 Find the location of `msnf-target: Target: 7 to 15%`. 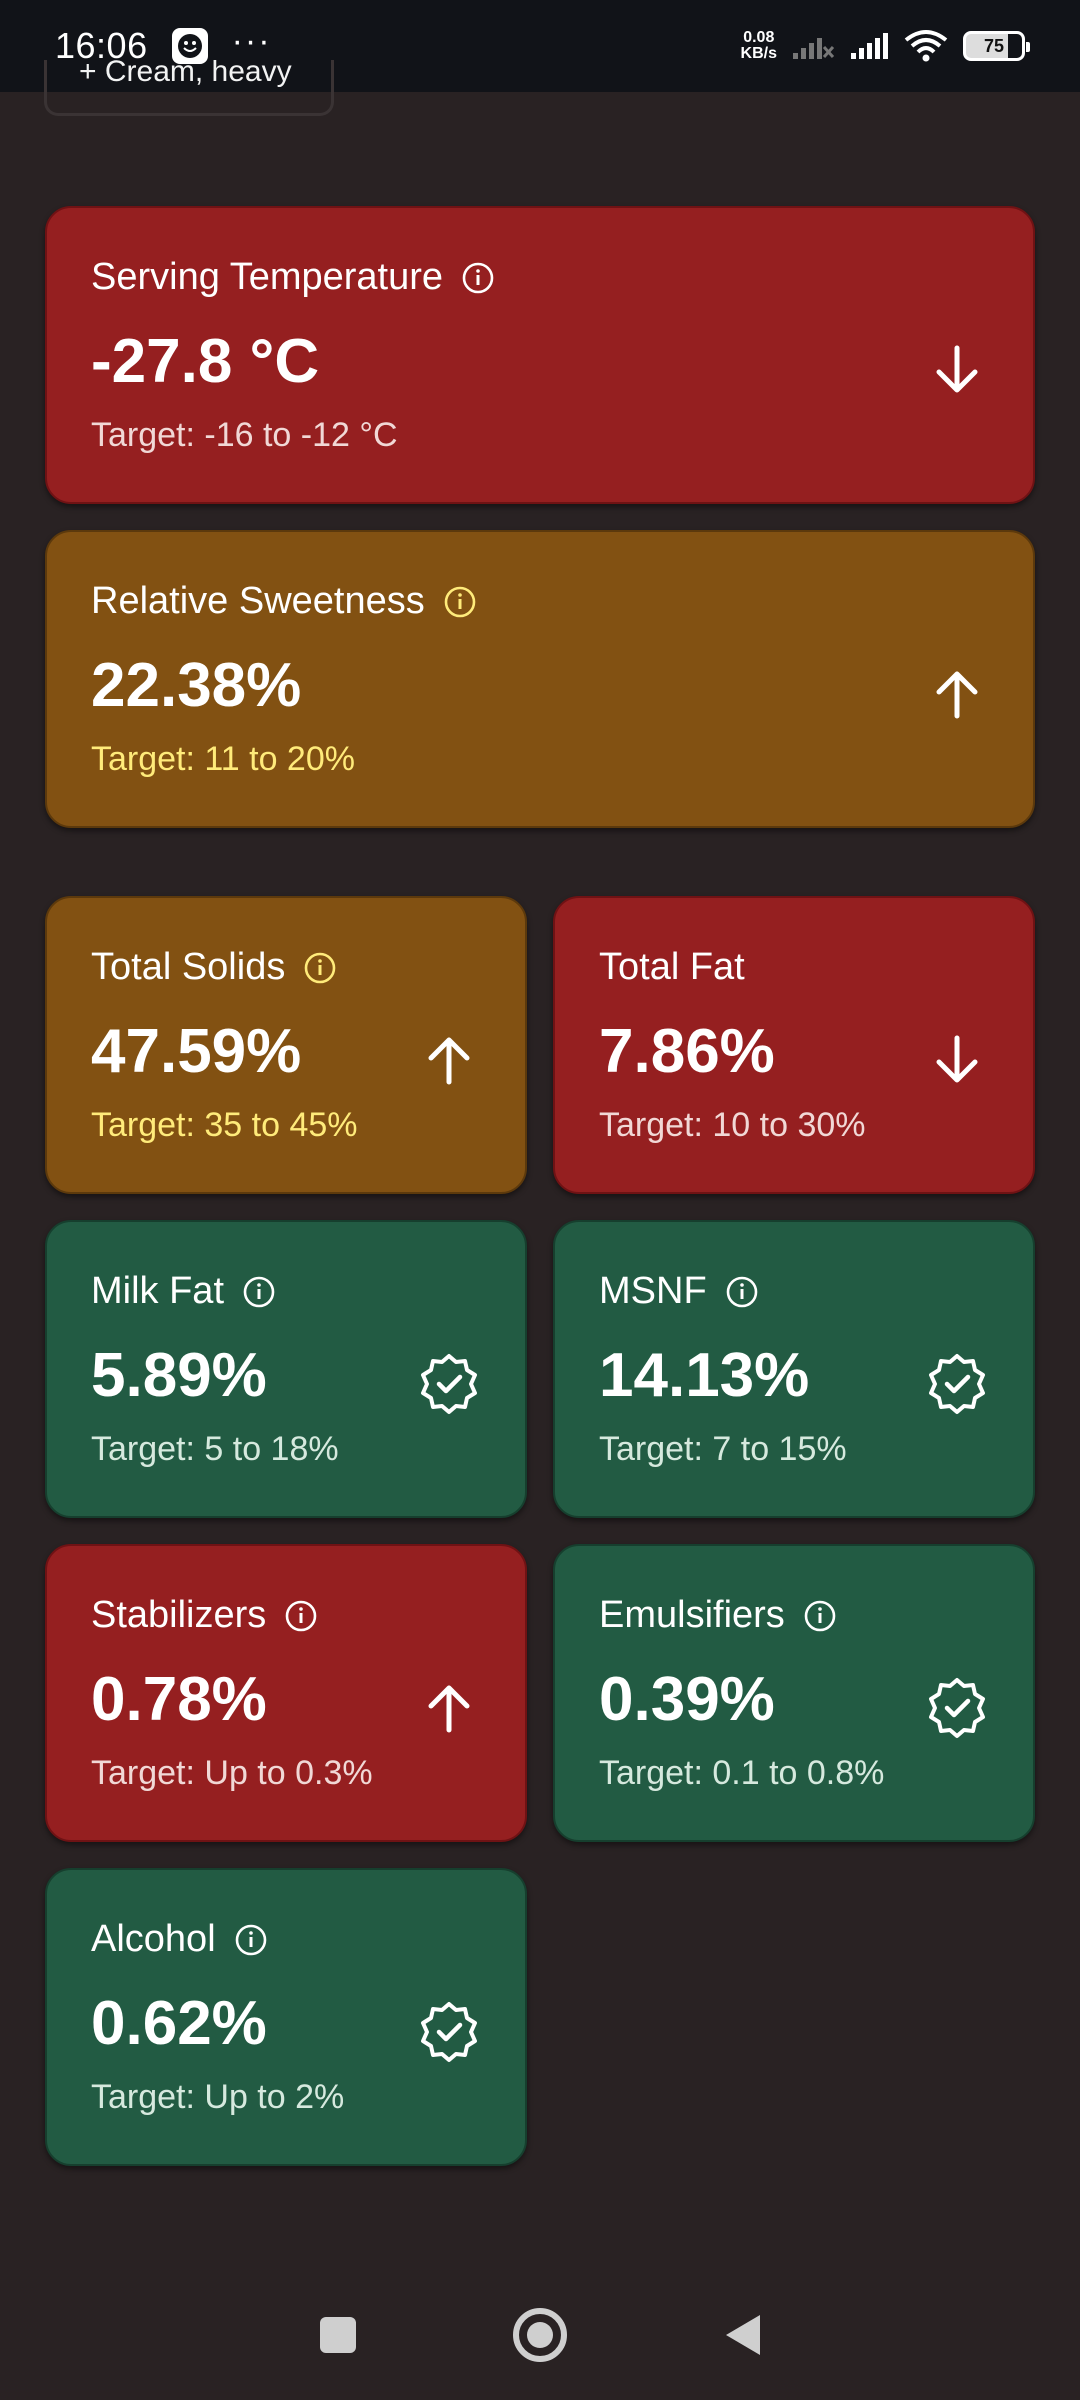

msnf-target: Target: 7 to 15% is located at coordinates (723, 1449).